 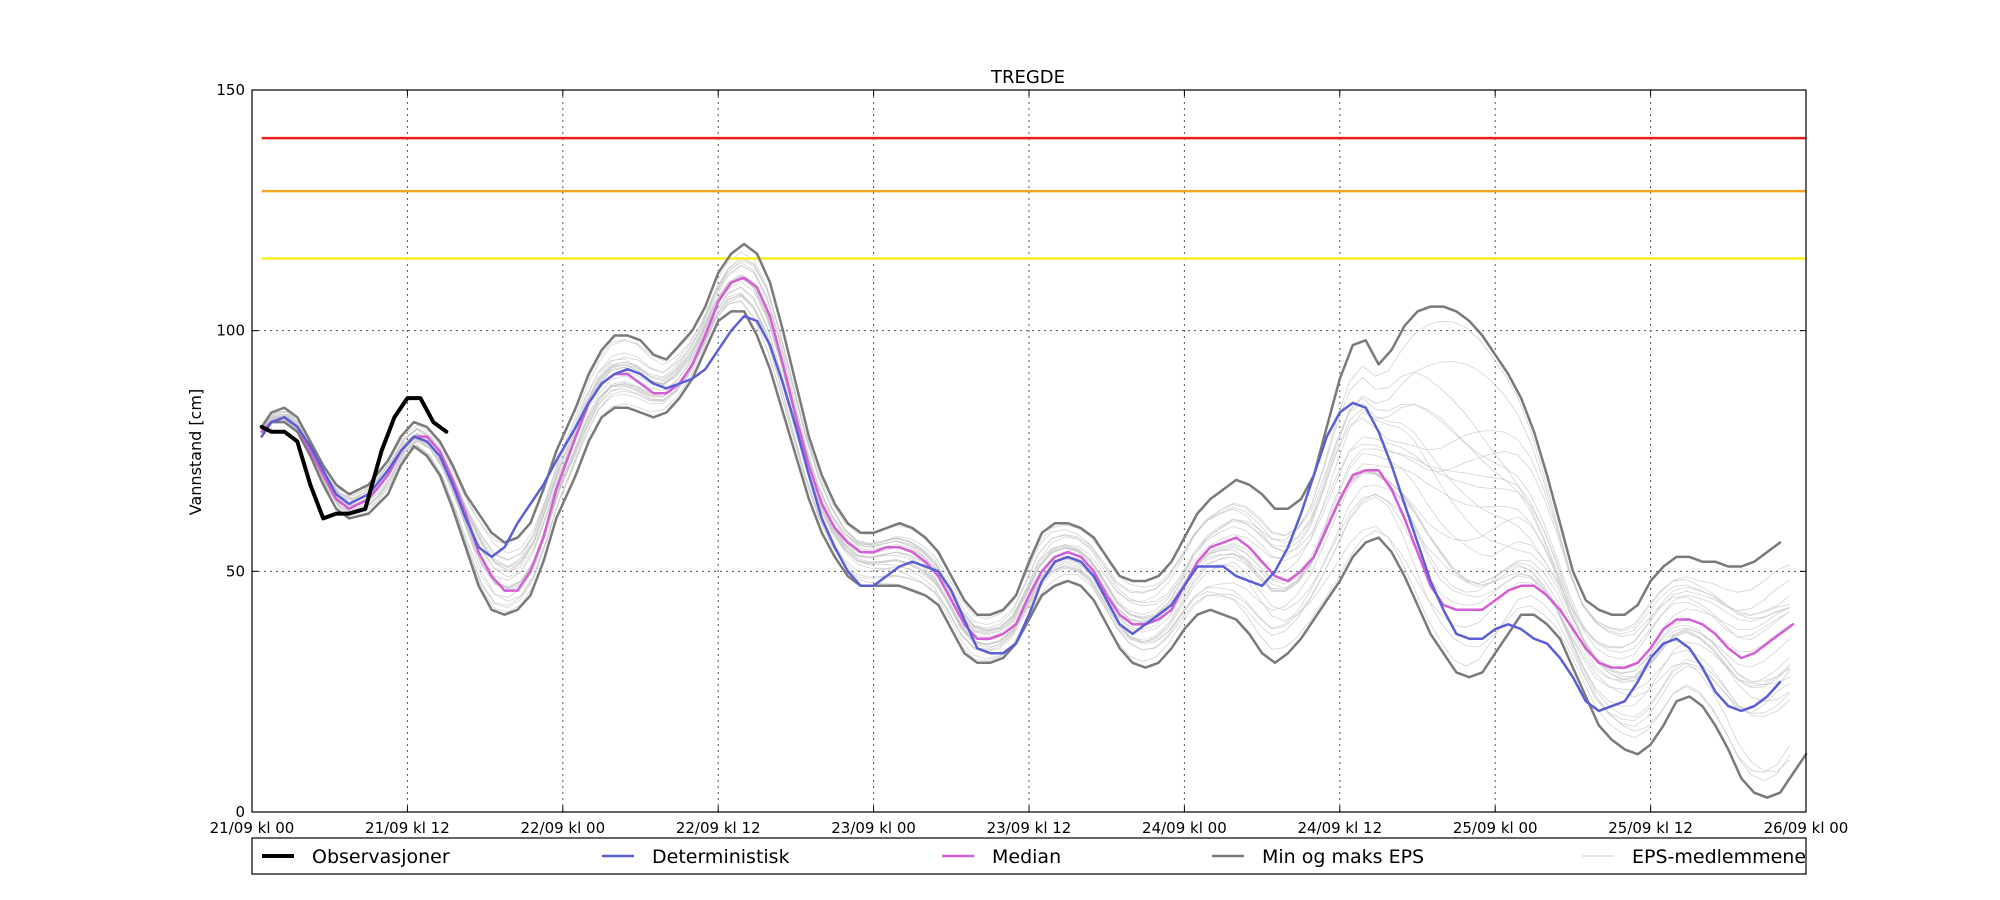 I want to click on legend-label: Observasjoner, so click(x=381, y=857).